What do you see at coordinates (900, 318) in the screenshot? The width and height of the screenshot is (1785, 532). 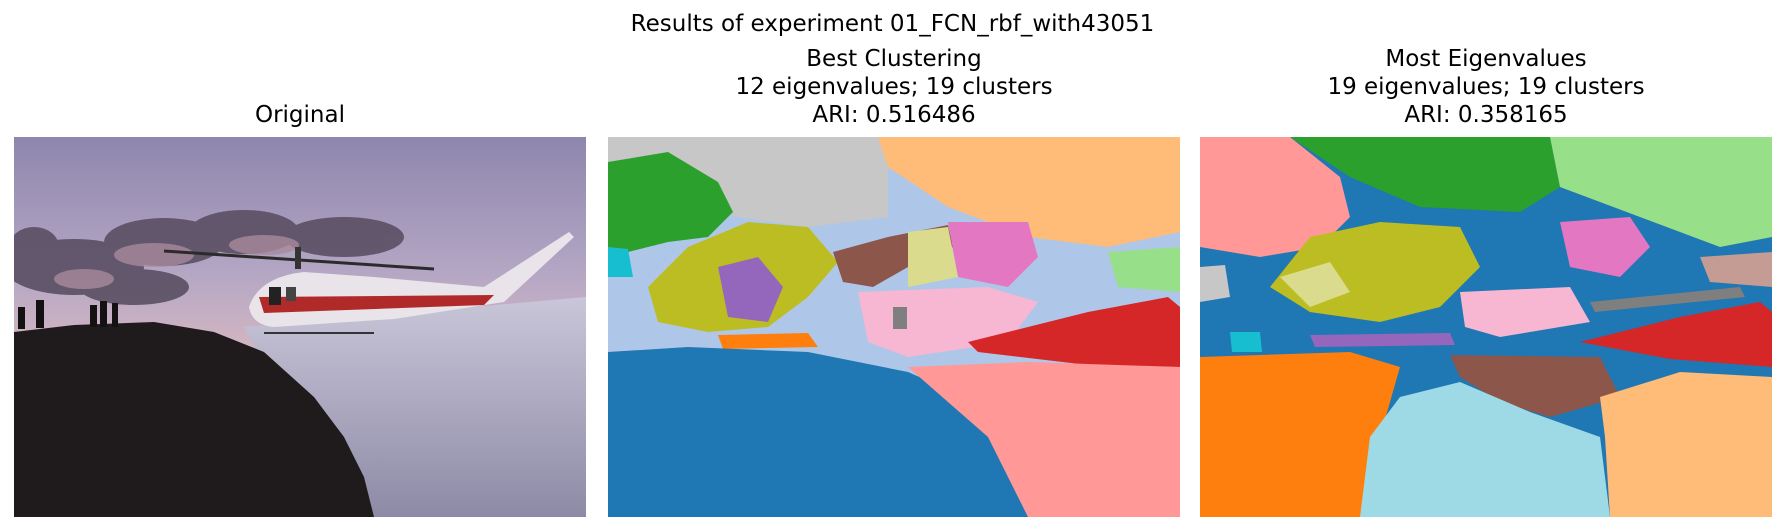 I see `region-grey` at bounding box center [900, 318].